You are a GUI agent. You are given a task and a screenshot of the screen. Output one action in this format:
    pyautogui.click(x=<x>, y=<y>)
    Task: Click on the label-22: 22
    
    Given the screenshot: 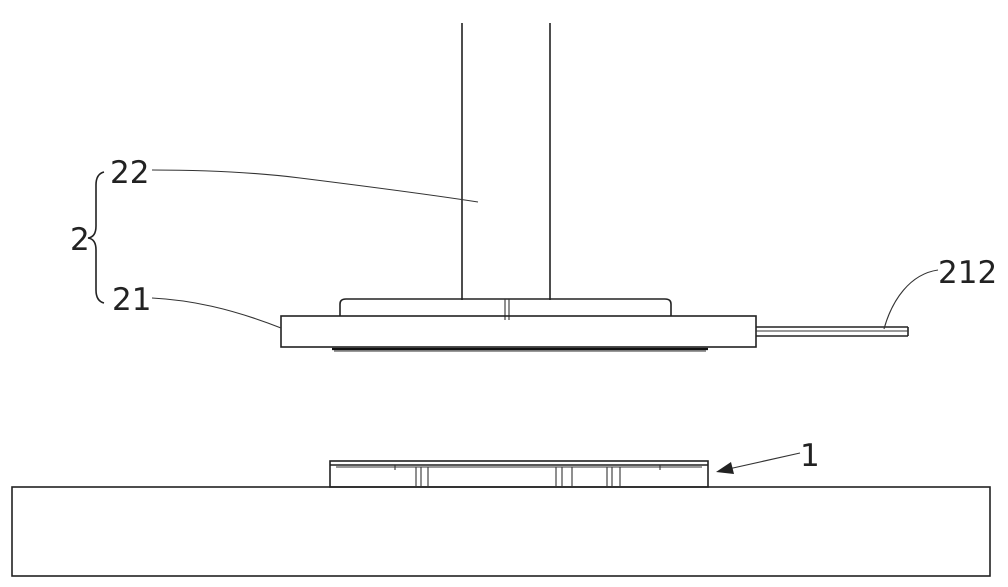 What is the action you would take?
    pyautogui.click(x=129, y=173)
    